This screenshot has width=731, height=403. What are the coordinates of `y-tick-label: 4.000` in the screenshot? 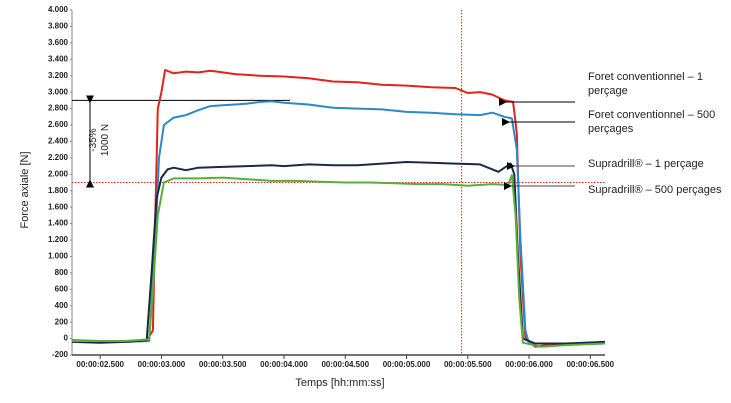 It's located at (58, 9).